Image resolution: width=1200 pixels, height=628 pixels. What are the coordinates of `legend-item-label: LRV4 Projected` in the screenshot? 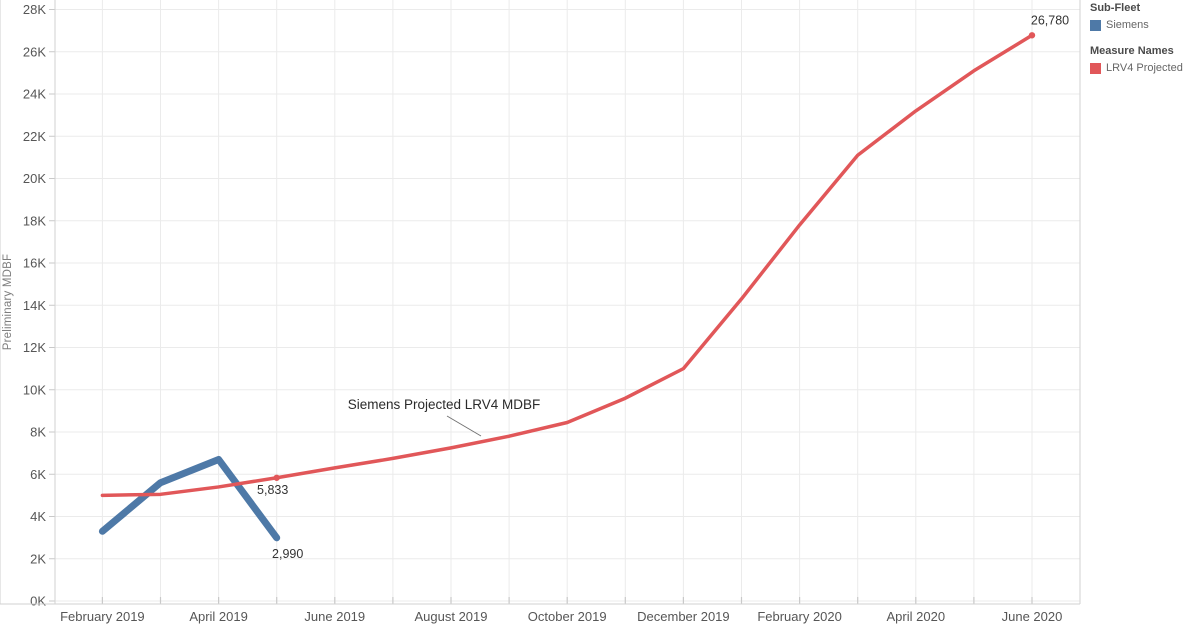 It's located at (1144, 68).